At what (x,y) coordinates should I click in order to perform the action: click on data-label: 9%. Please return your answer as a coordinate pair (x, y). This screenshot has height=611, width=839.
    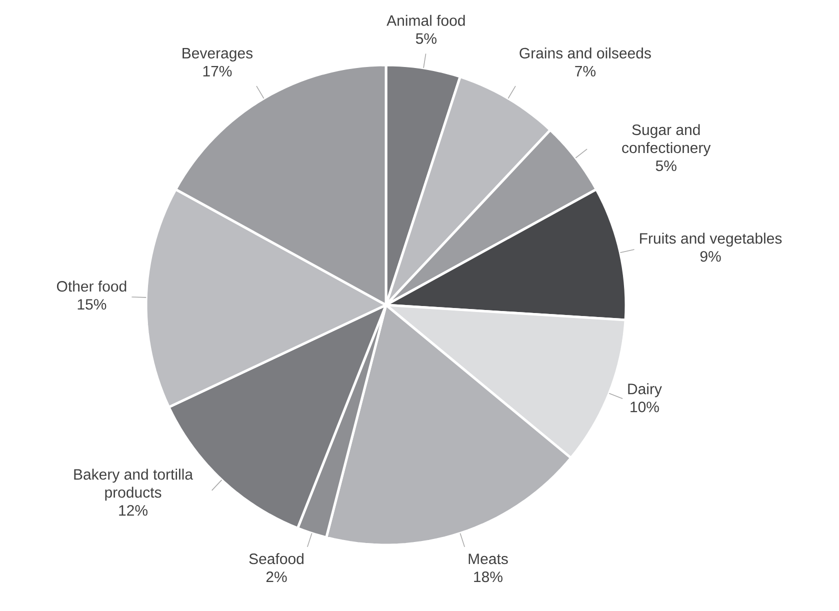
    Looking at the image, I should click on (710, 256).